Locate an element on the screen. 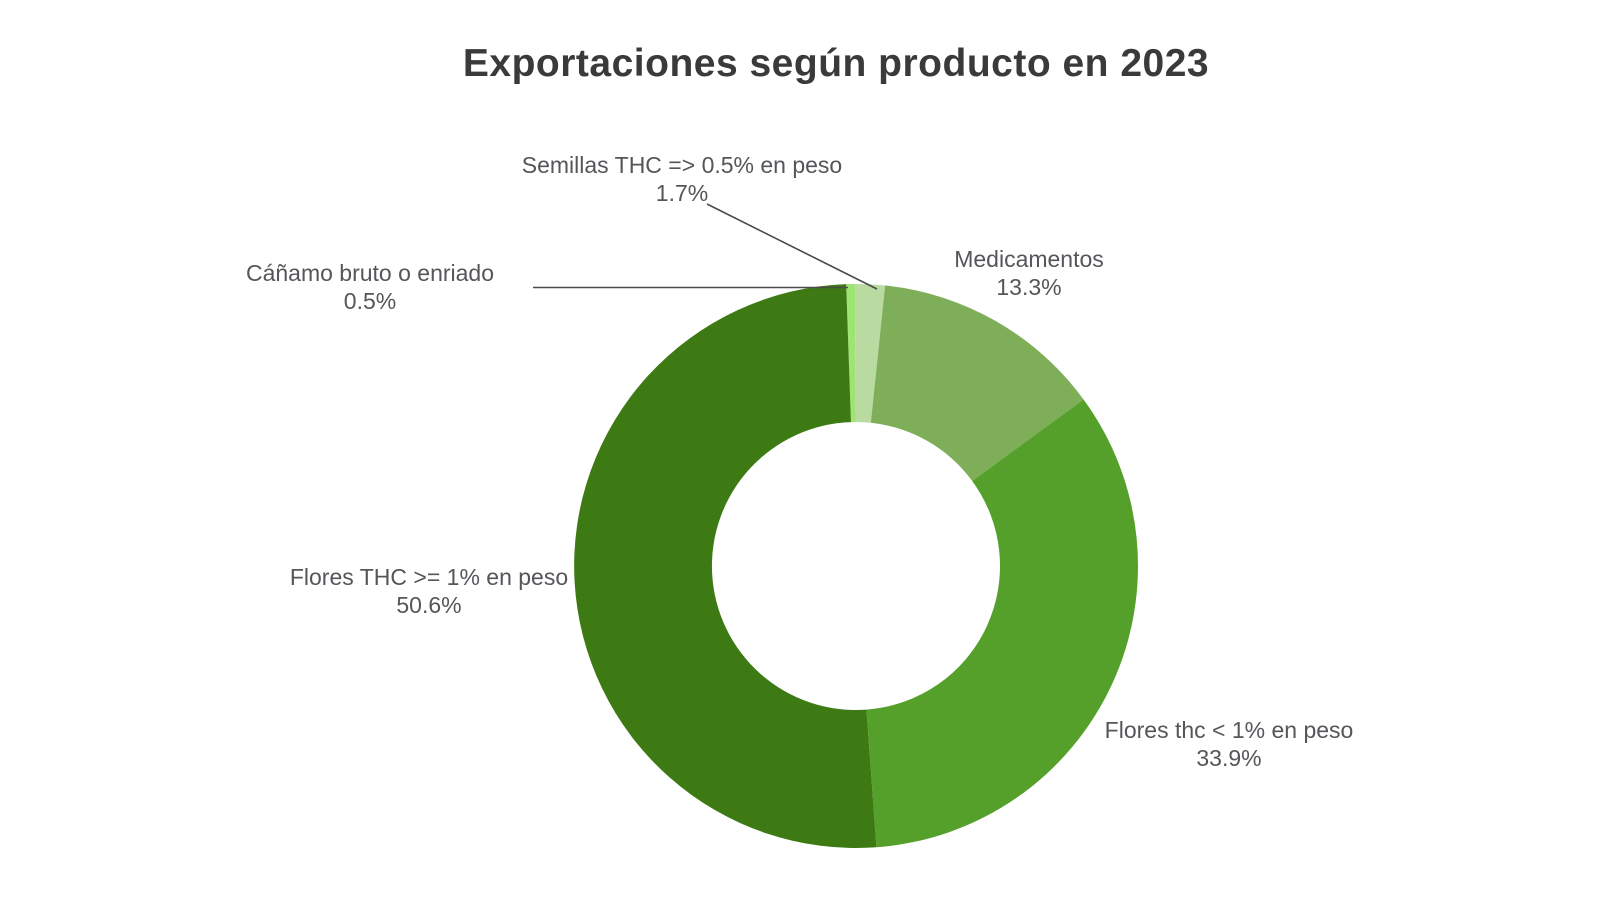 This screenshot has width=1600, height=900. leader-line-semillas is located at coordinates (792, 246).